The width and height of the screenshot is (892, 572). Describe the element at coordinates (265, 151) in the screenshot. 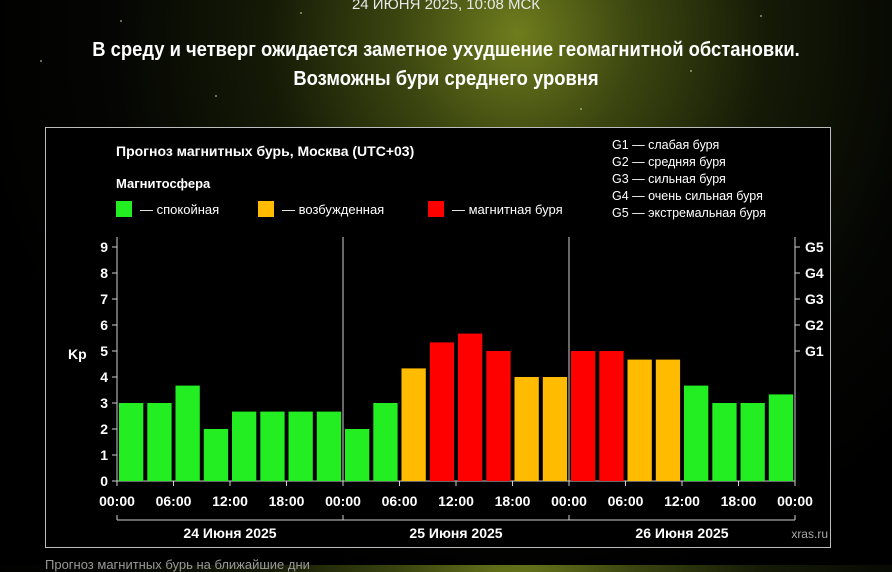

I see `chart-title: Прогноз магнитных бурь, Москва (UTC+03)` at that location.